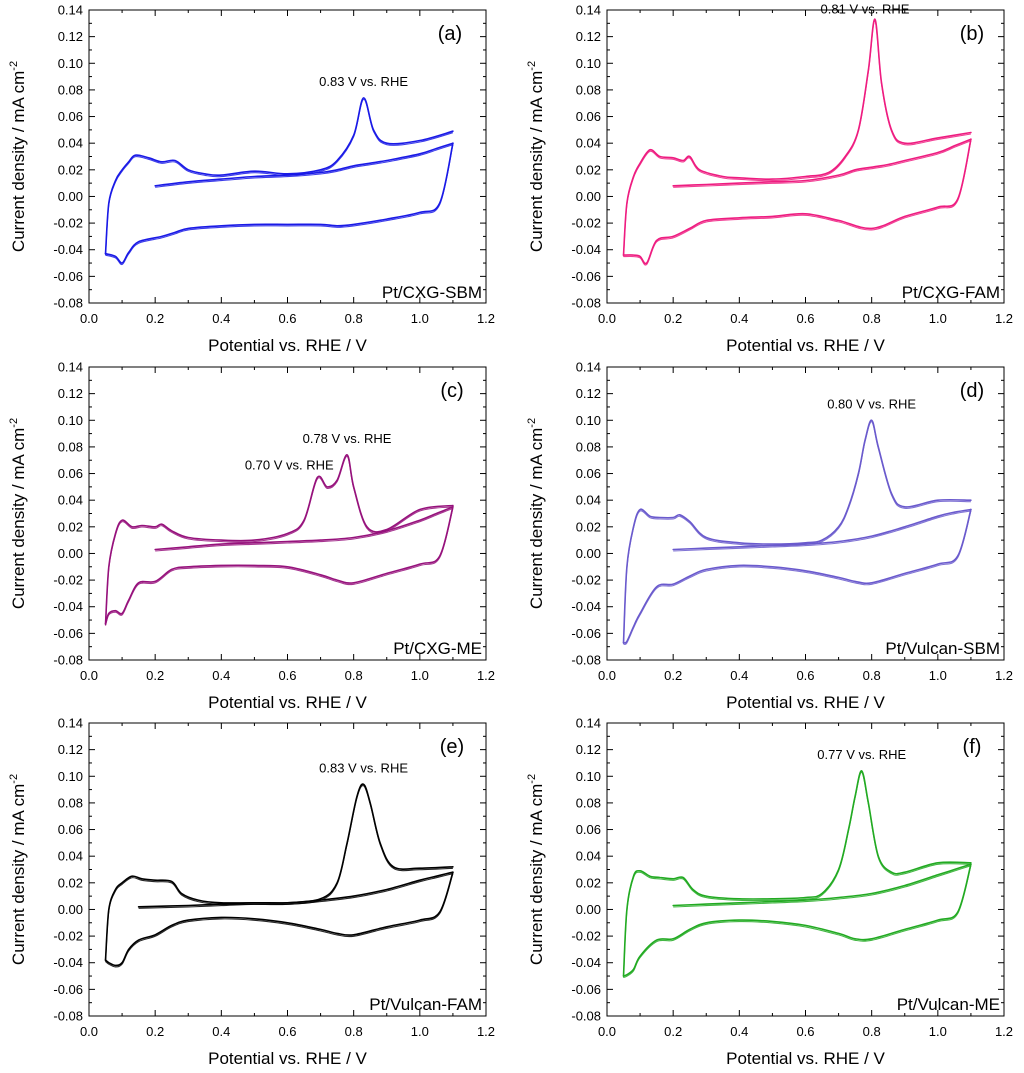 The image size is (1024, 1073). Describe the element at coordinates (432, 292) in the screenshot. I see `sample-label: Pt/CXG-SBM` at that location.